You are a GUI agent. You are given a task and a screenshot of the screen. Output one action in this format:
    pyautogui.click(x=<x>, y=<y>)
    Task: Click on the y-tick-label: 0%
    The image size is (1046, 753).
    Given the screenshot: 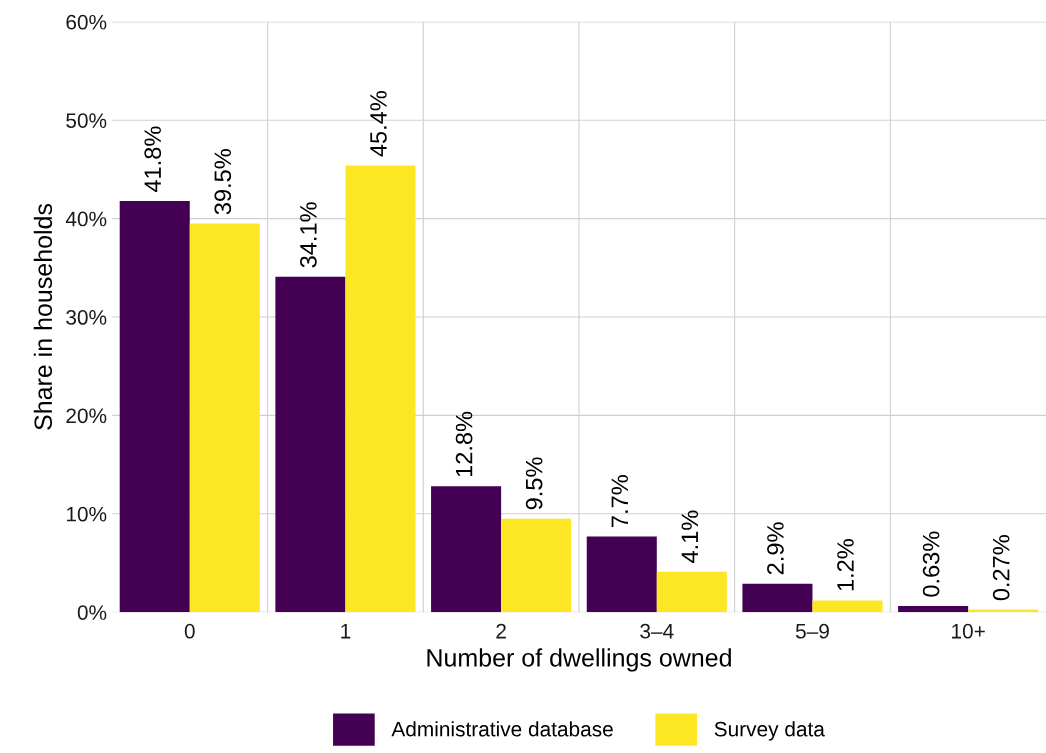 What is the action you would take?
    pyautogui.click(x=92, y=612)
    